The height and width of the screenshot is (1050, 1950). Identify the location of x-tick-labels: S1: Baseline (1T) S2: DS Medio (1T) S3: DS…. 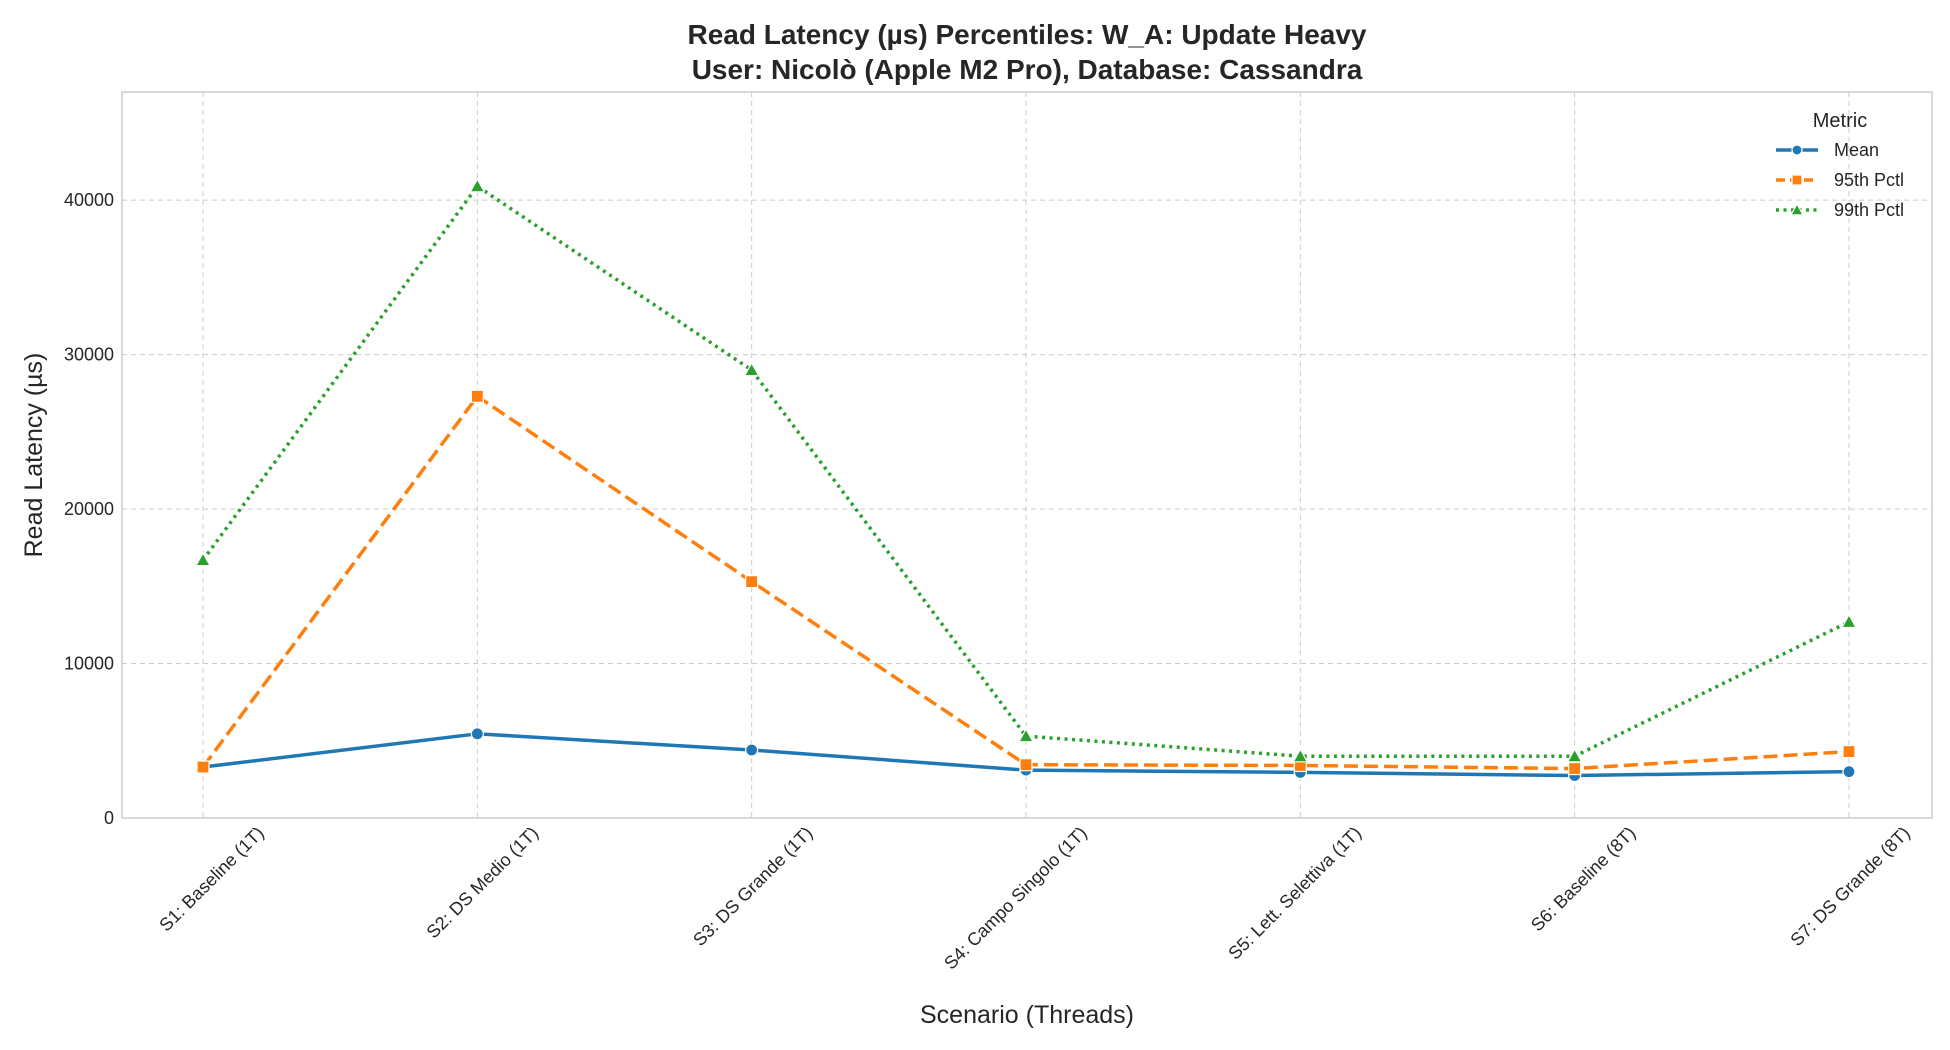
(1034, 898).